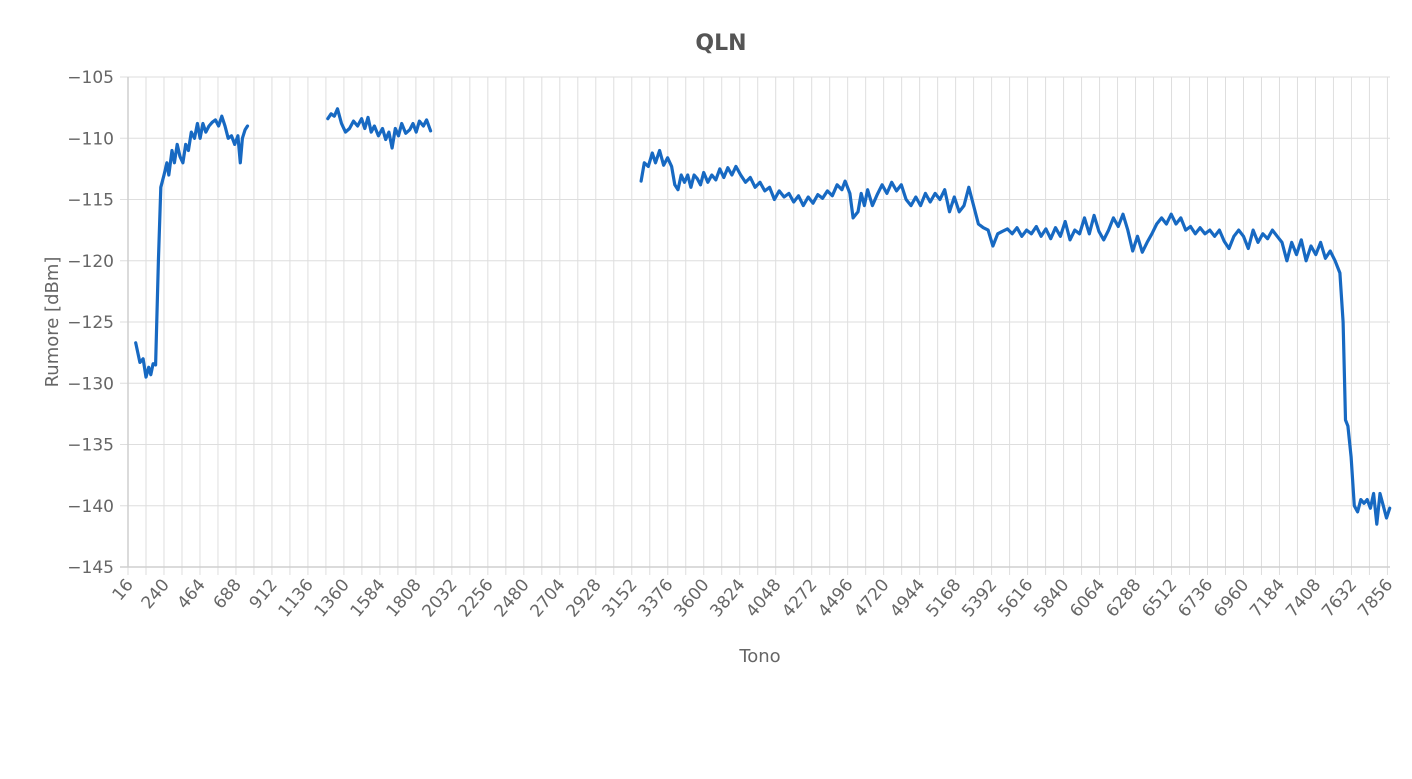  Describe the element at coordinates (90, 507) in the screenshot. I see `y-tick-label: −140` at that location.